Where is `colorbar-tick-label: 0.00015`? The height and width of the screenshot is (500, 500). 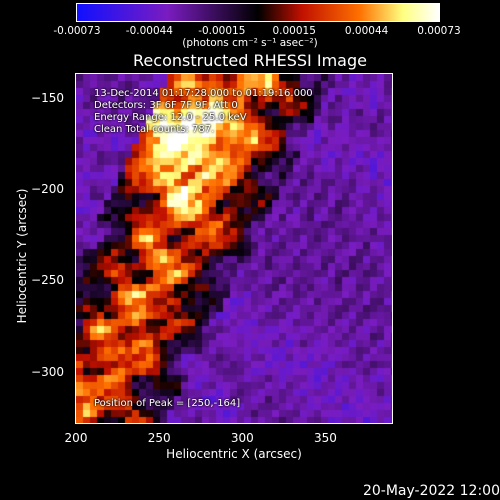 colorbar-tick-label: 0.00015 is located at coordinates (294, 31).